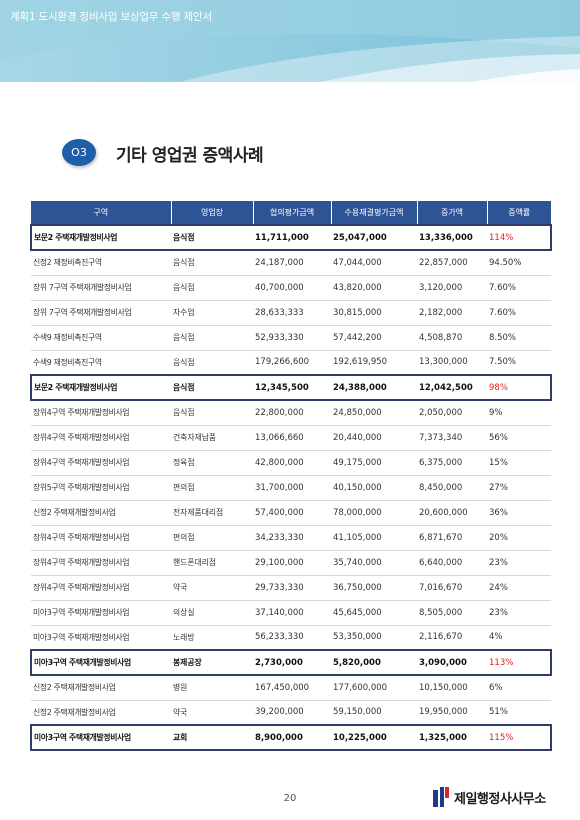  Describe the element at coordinates (291, 213) in the screenshot. I see `table-header-row: 구역 영업장 협의평가금액 수용재결평가금액 증가액 증액률` at that location.